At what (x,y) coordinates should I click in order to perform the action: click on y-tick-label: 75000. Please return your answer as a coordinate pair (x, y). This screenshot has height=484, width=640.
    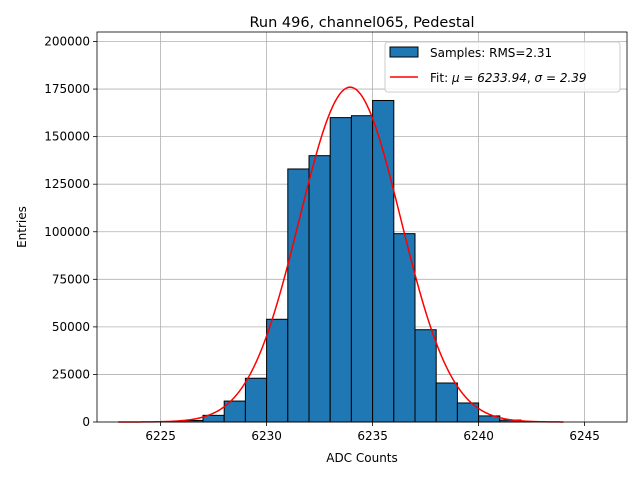
    Looking at the image, I should click on (71, 279).